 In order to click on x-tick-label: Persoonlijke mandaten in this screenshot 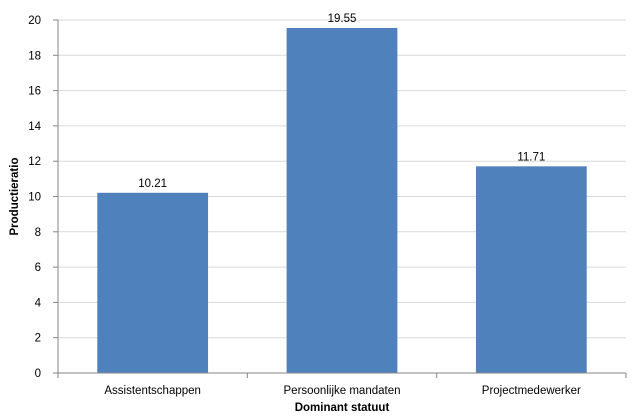, I will do `click(342, 391)`.